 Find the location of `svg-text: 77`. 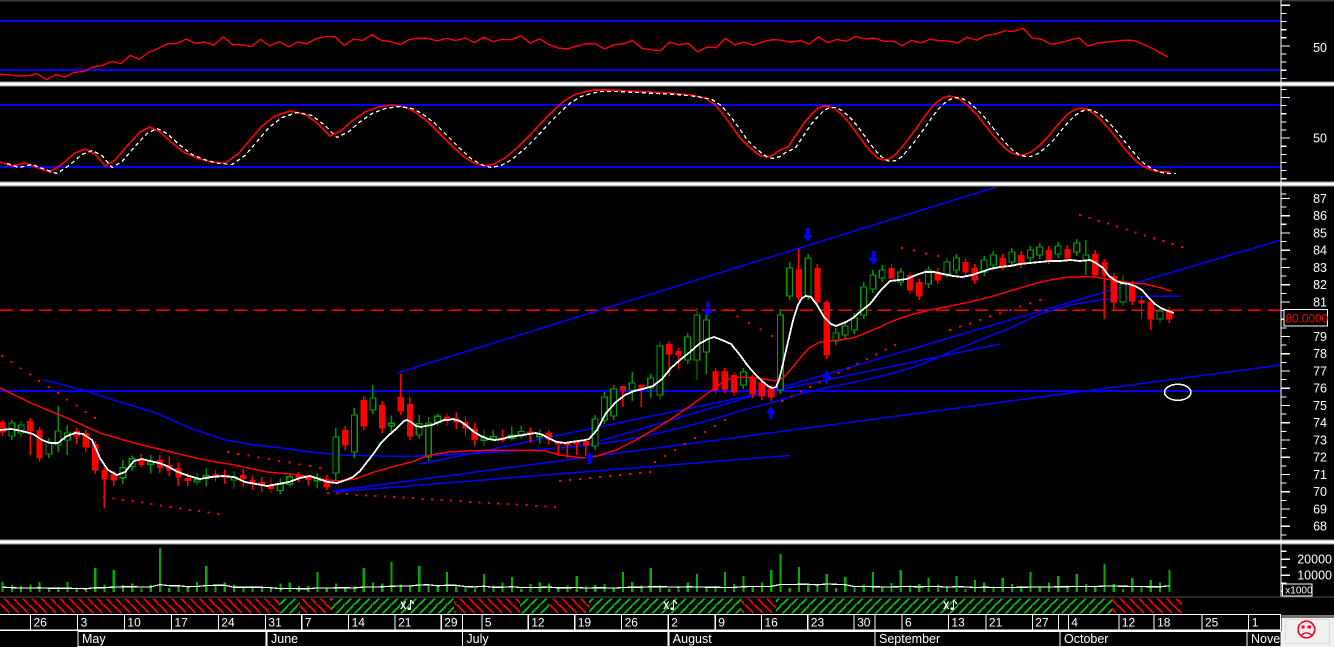

svg-text: 77 is located at coordinates (1320, 371).